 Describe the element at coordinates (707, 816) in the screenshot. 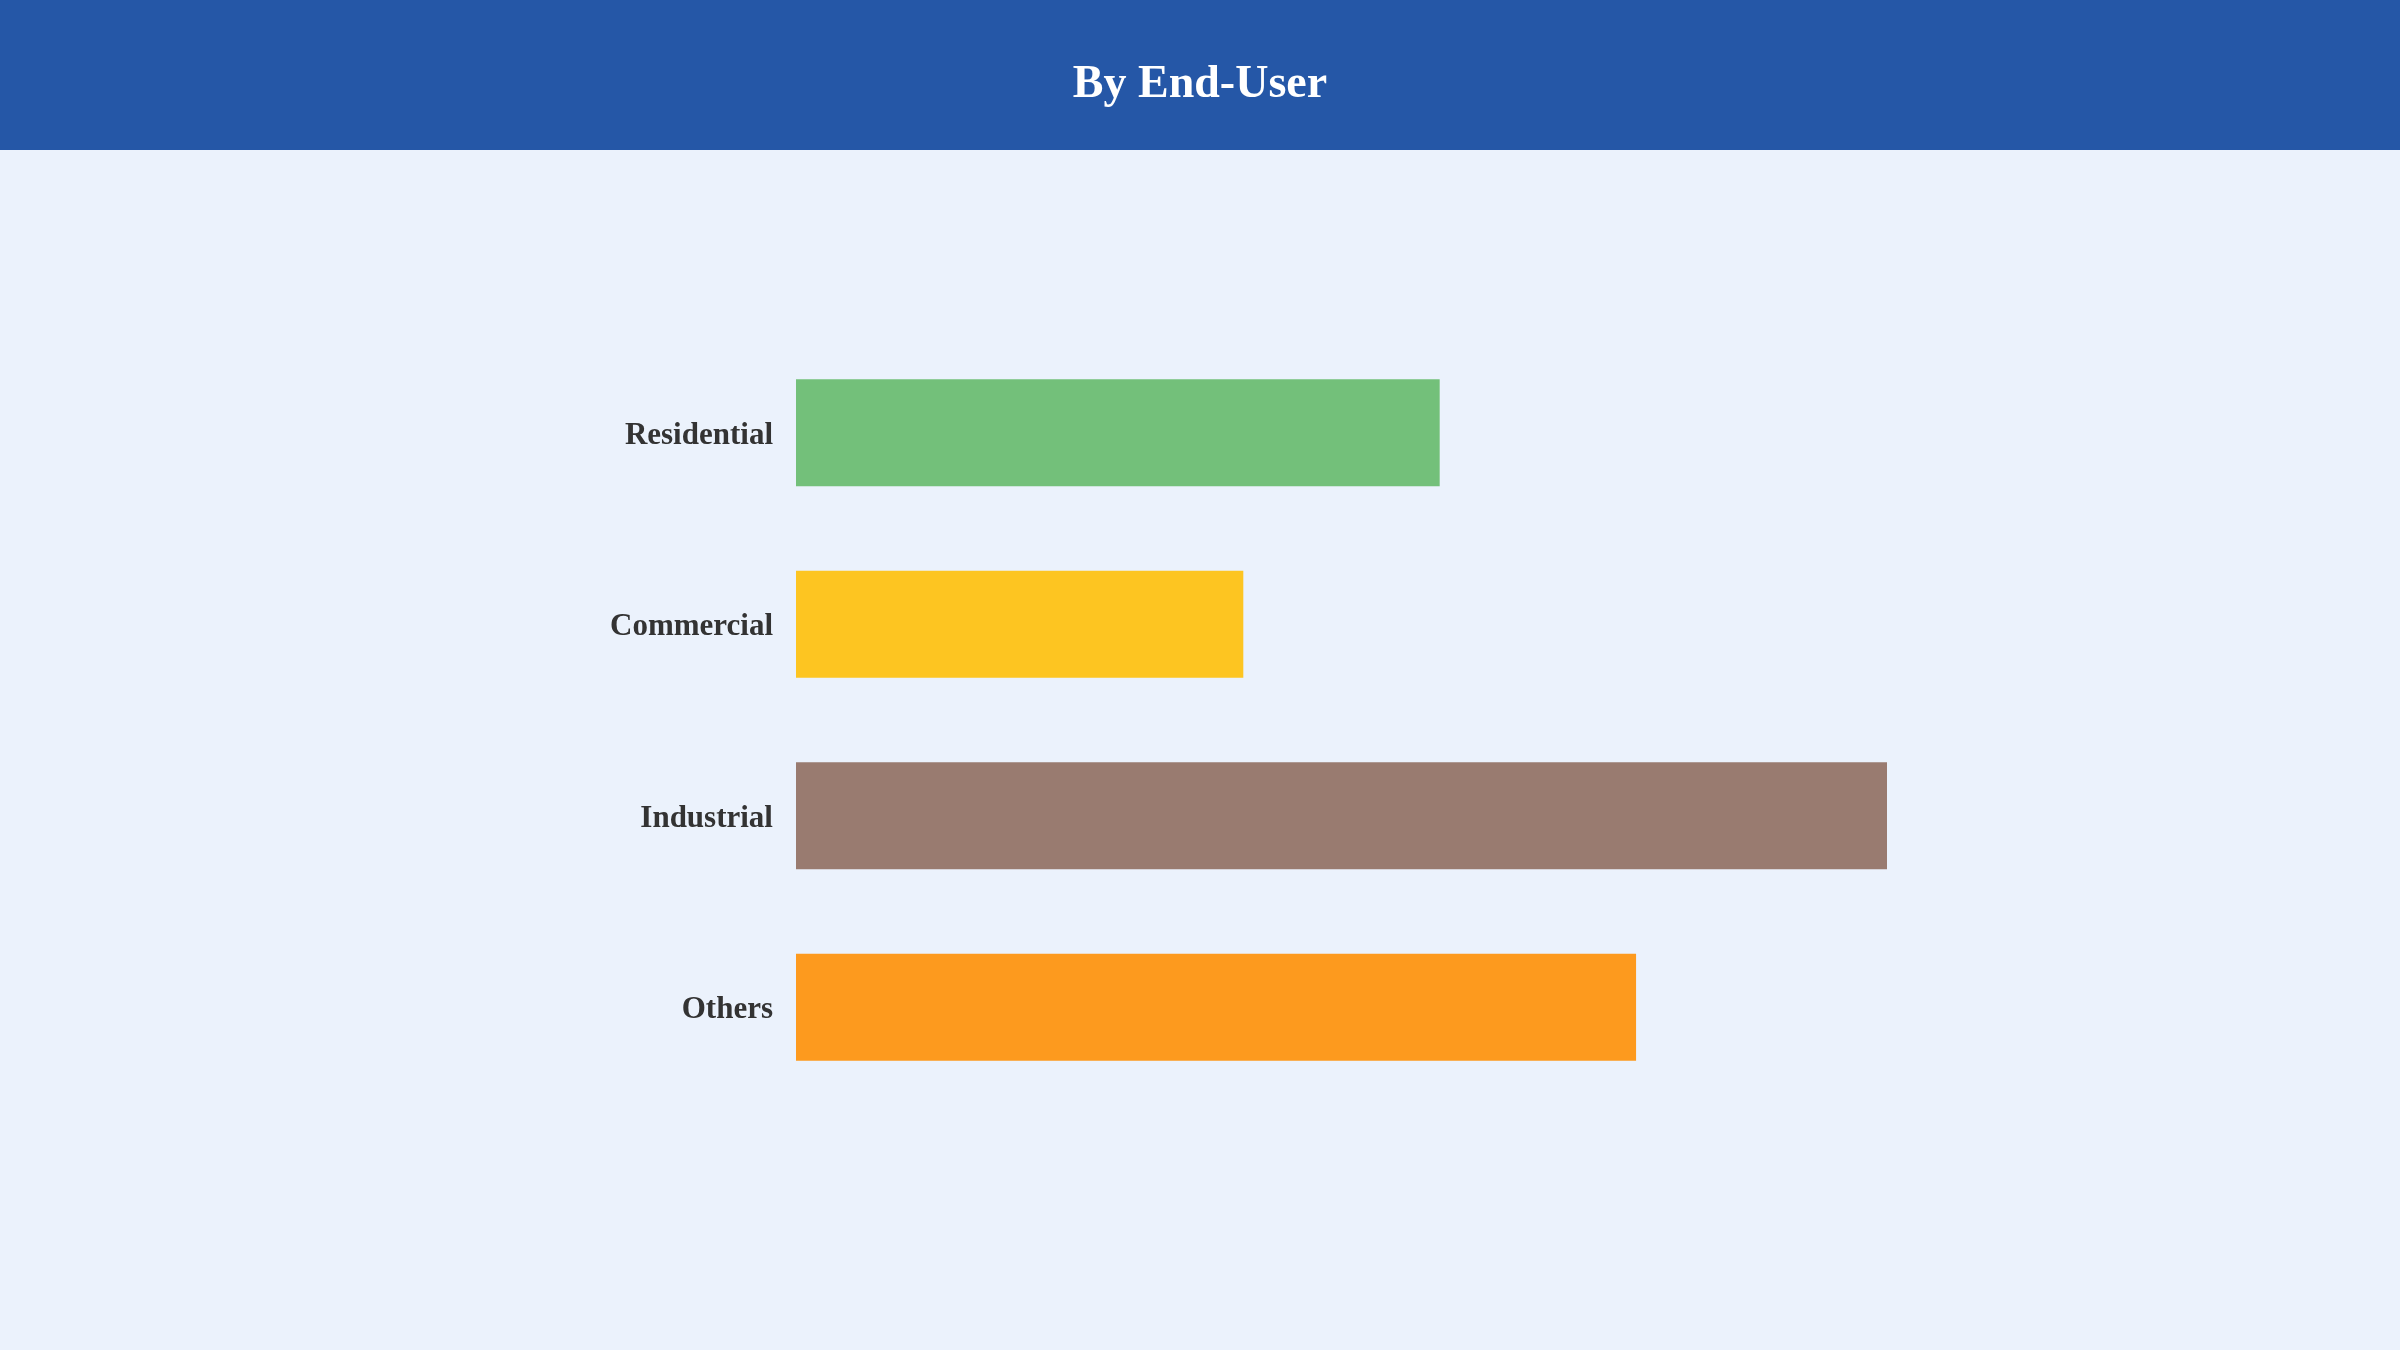

I see `y-tick-label: Industrial` at that location.